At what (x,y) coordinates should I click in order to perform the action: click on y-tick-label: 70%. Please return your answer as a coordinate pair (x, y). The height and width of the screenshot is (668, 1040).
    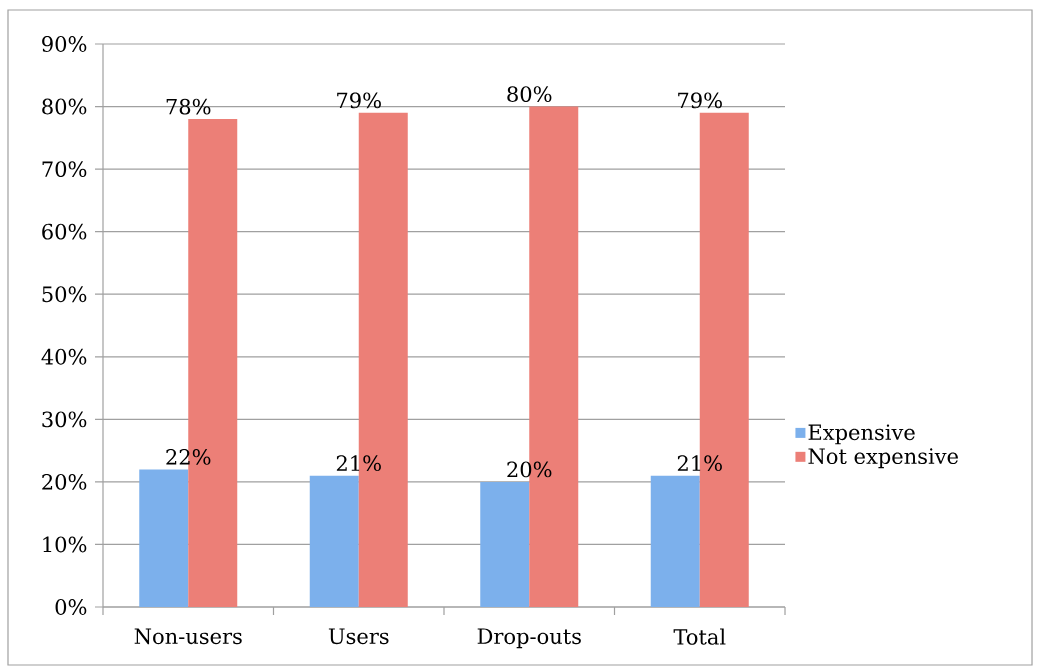
    Looking at the image, I should click on (64, 169).